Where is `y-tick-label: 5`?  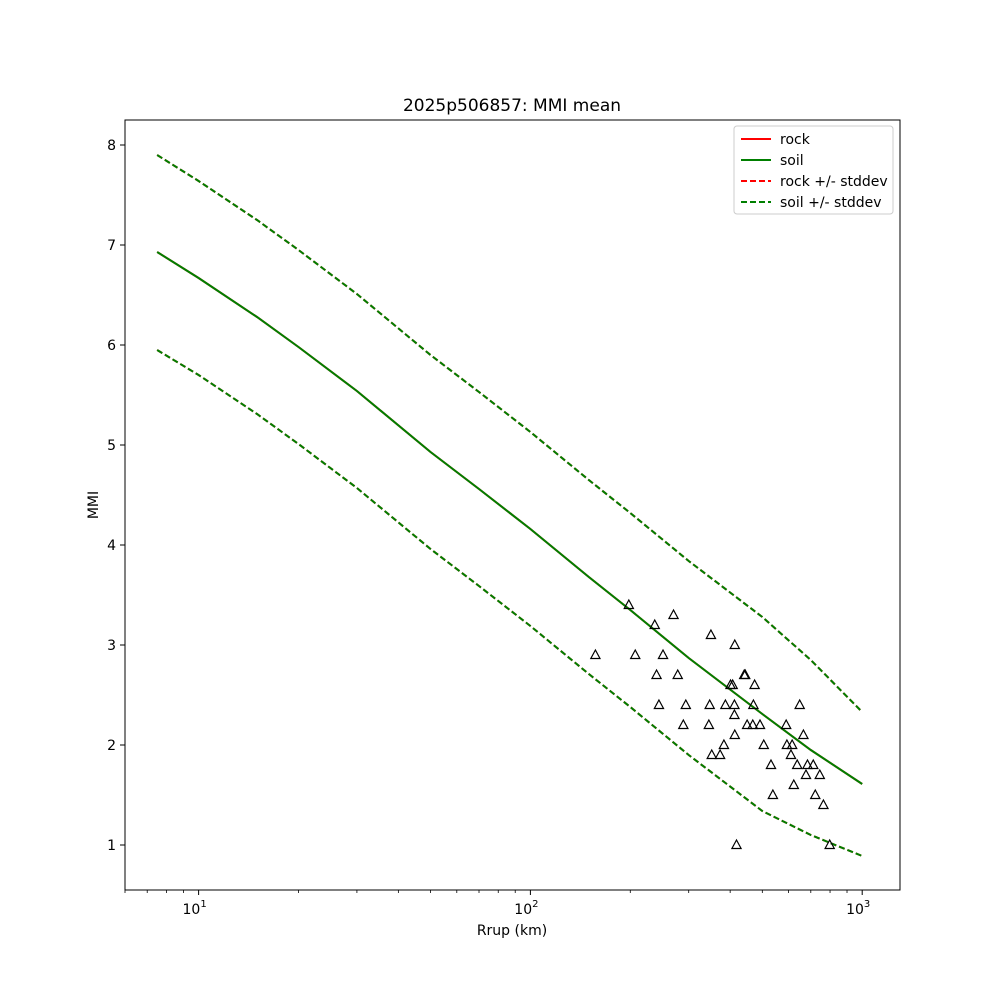
y-tick-label: 5 is located at coordinates (111, 446).